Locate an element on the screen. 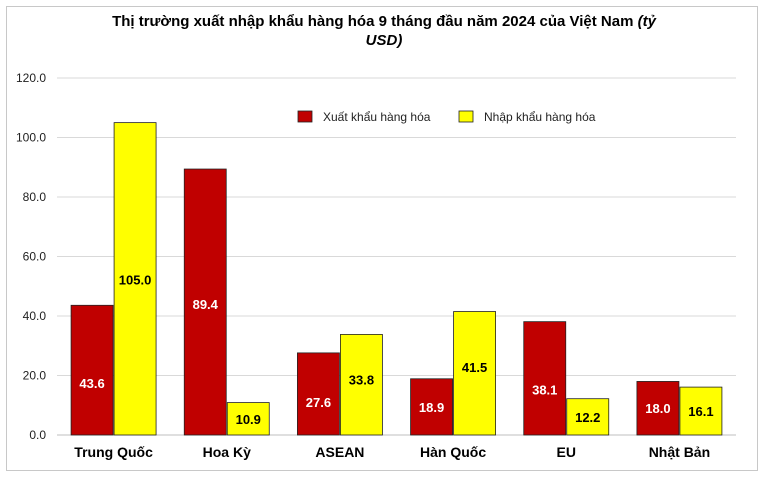  data-label: 18.0 is located at coordinates (657, 408).